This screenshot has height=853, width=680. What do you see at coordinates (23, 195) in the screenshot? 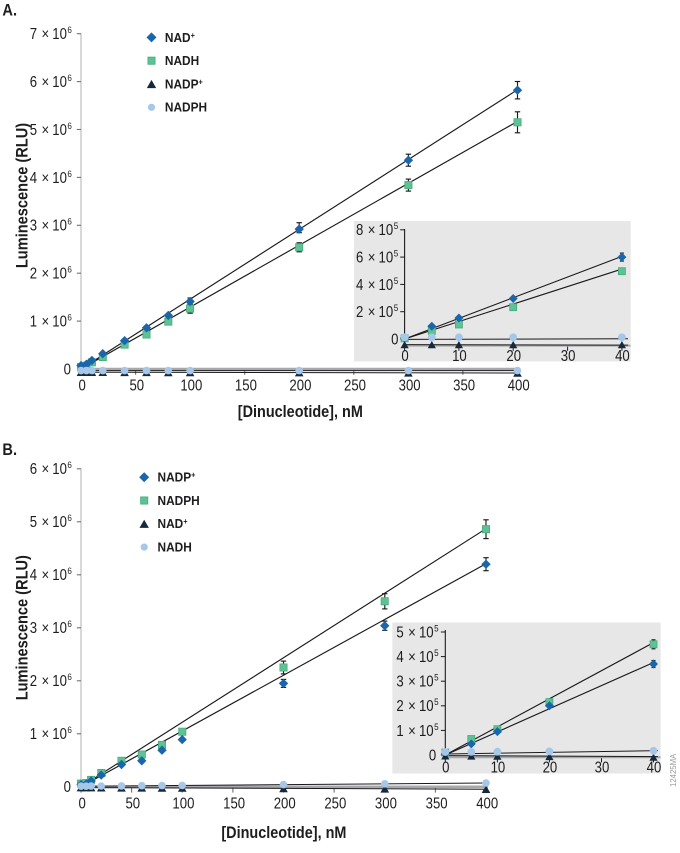
I see `svg-text: Luminescence (RLU)` at bounding box center [23, 195].